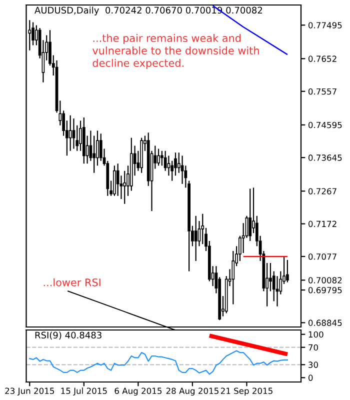 This screenshot has height=400, width=350. I want to click on y-tick-label: 100, so click(316, 334).